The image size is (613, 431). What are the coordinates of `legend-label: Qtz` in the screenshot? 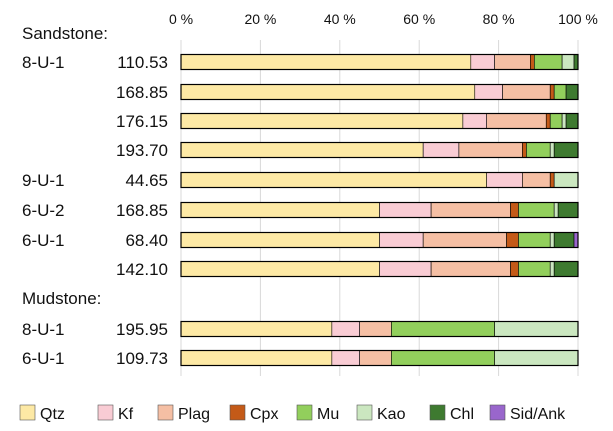 It's located at (52, 414).